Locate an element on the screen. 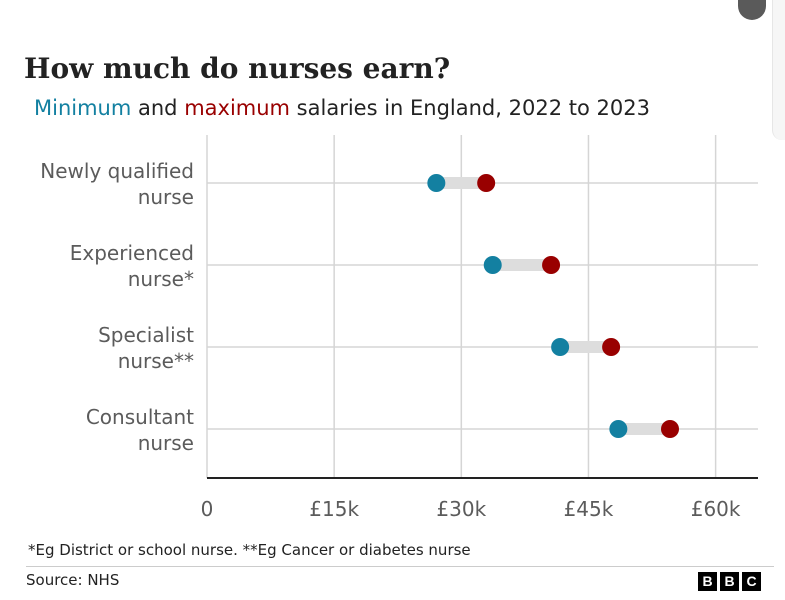 This screenshot has height=600, width=785. category-label-line1: Experienced is located at coordinates (131, 253).